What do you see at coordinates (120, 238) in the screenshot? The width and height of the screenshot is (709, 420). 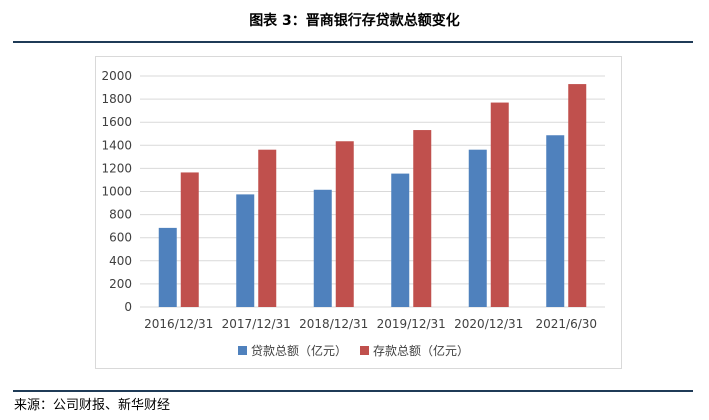 I see `y-tick-label: 600` at bounding box center [120, 238].